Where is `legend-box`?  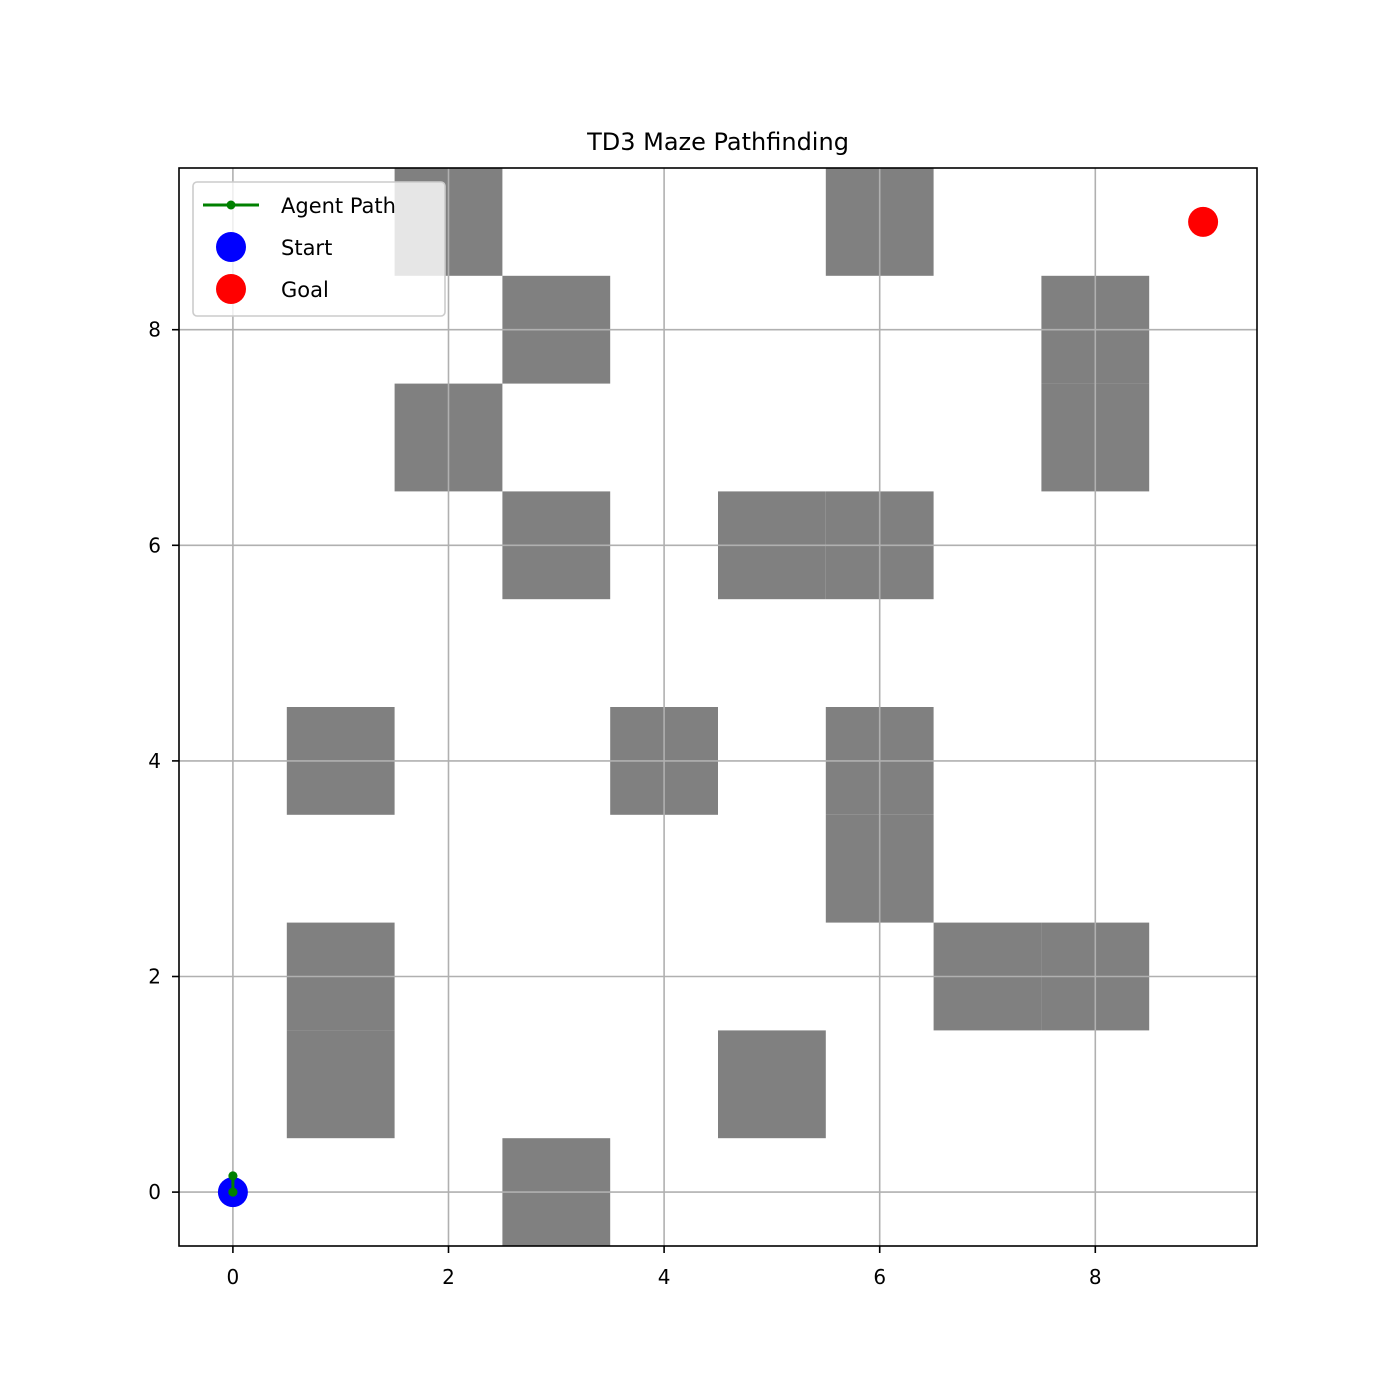 legend-box is located at coordinates (319, 249).